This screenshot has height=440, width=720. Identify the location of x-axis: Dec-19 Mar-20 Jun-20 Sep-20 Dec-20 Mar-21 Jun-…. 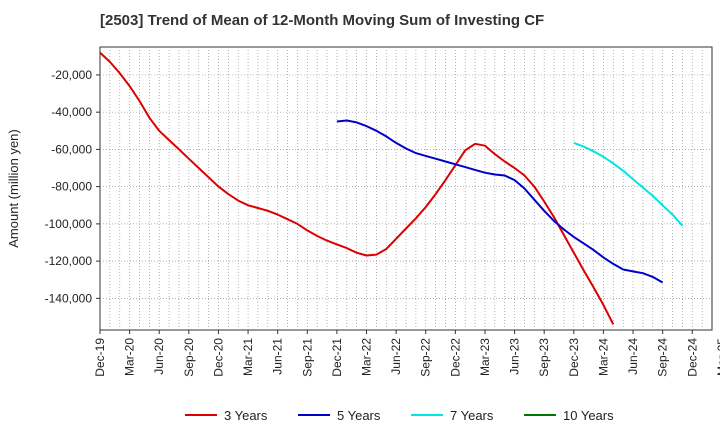
(406, 353).